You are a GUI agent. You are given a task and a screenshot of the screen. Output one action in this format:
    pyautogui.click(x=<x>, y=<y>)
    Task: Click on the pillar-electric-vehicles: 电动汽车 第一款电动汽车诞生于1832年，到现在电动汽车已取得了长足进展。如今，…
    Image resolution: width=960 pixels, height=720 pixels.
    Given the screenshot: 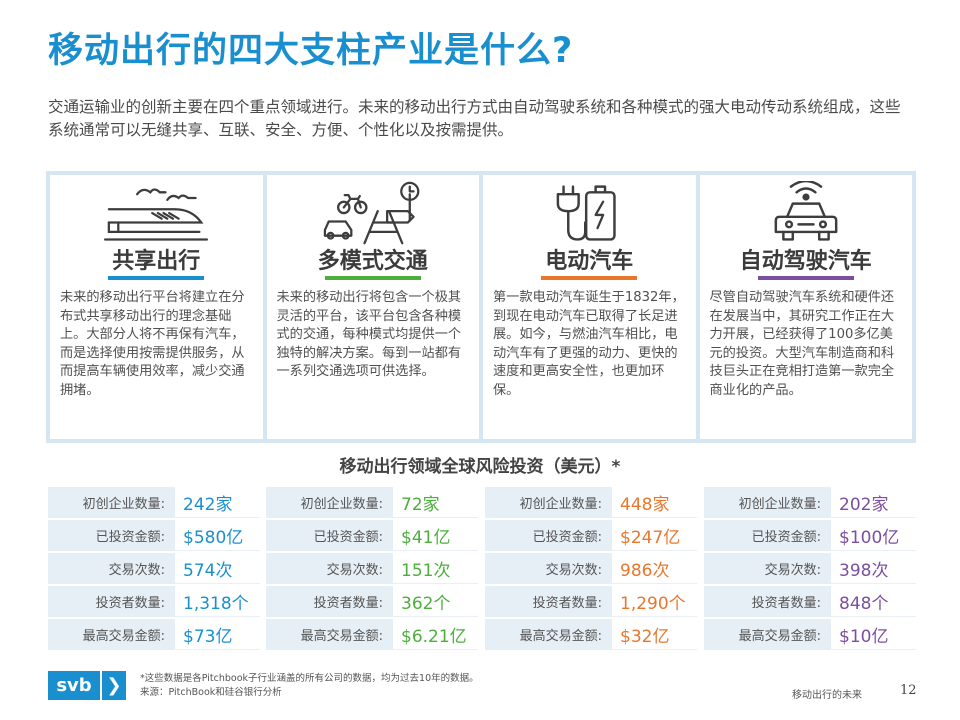 What is the action you would take?
    pyautogui.click(x=589, y=307)
    